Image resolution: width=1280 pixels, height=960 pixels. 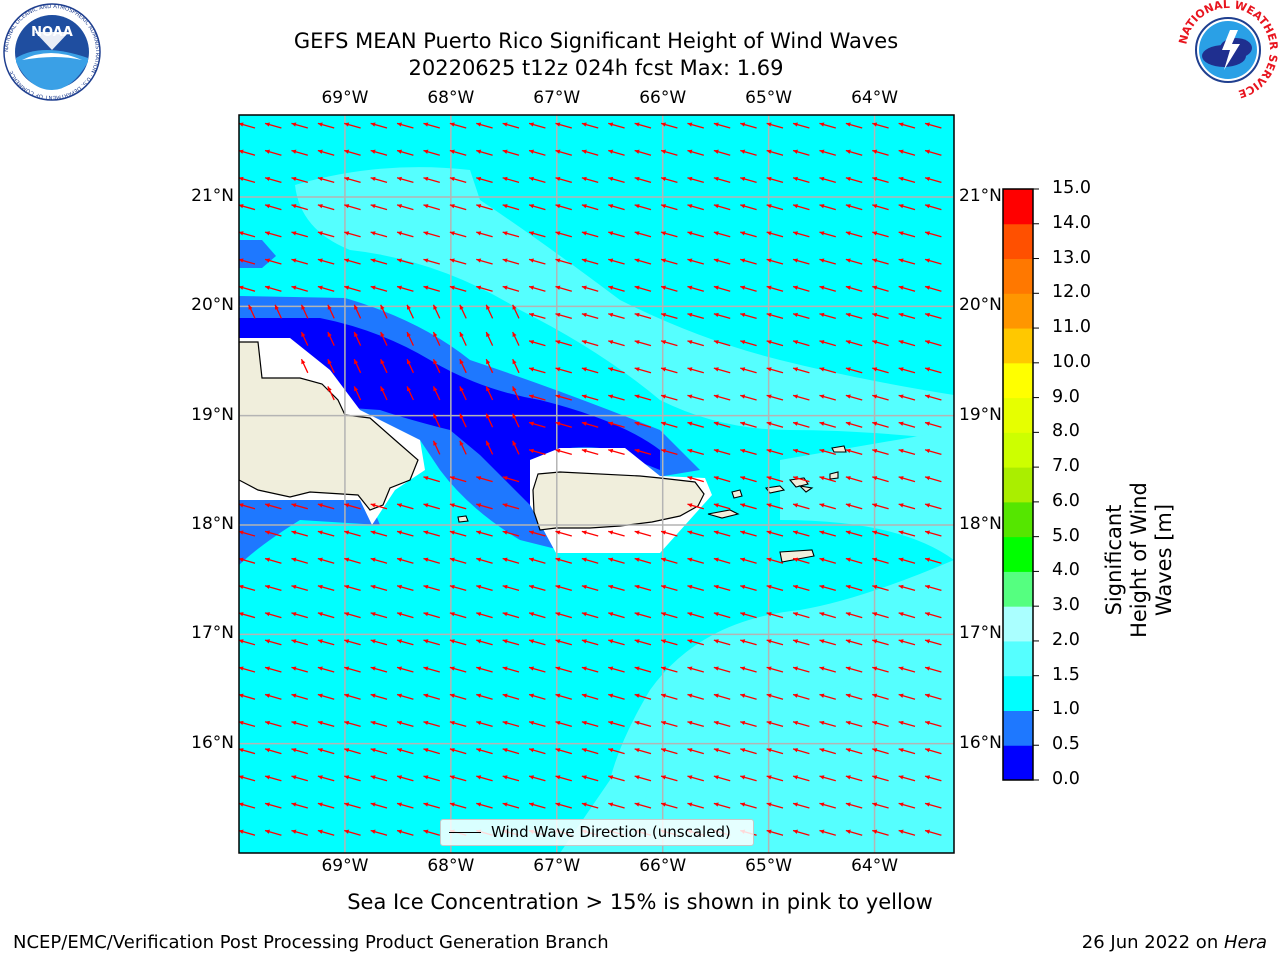 I want to click on lat-tick-label-right: 20°N, so click(x=980, y=305).